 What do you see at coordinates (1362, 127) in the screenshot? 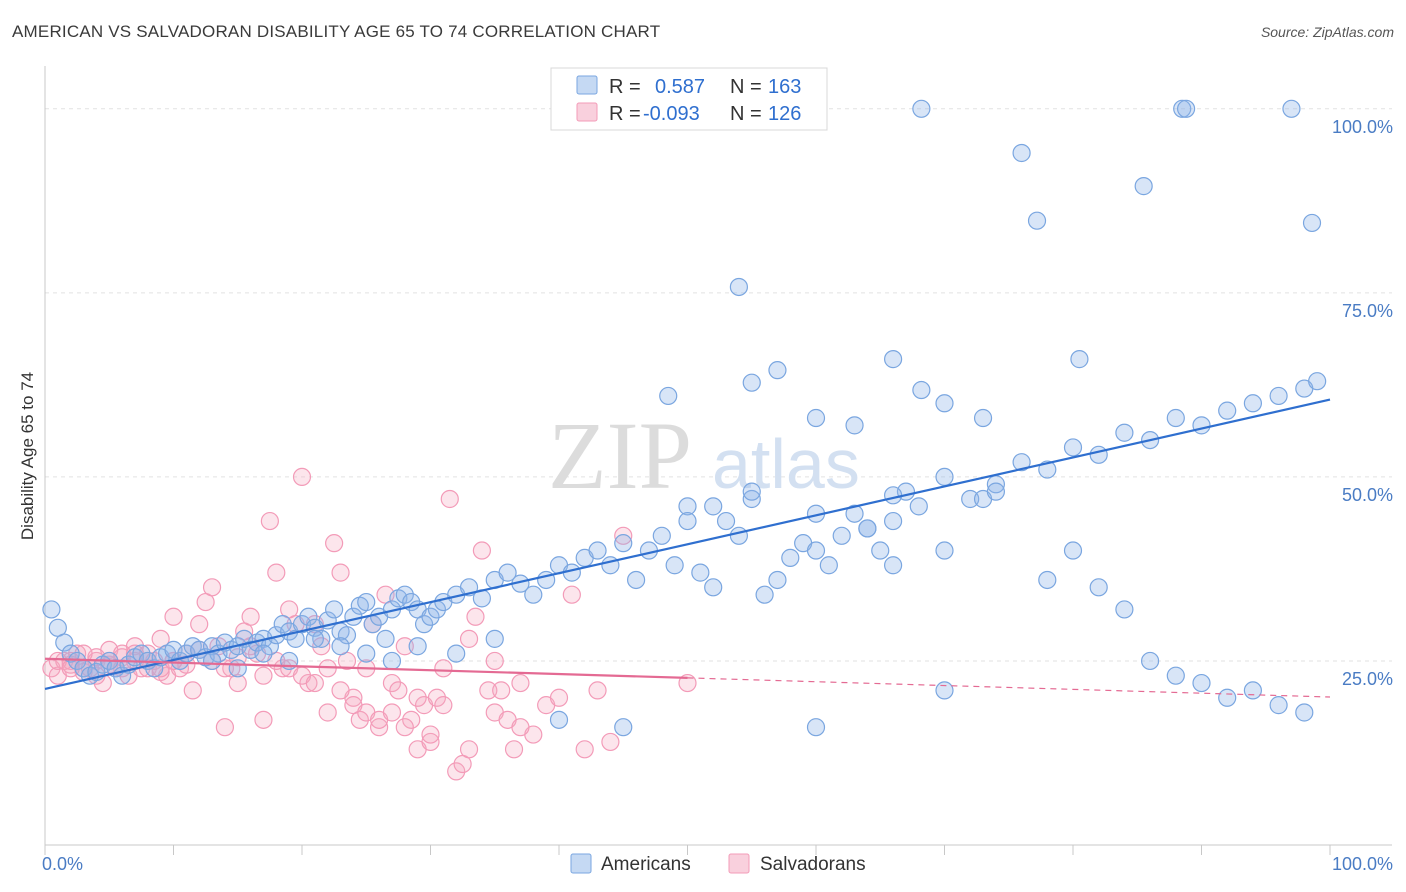
I see `y-tick-label-3: 100.0%` at bounding box center [1362, 127].